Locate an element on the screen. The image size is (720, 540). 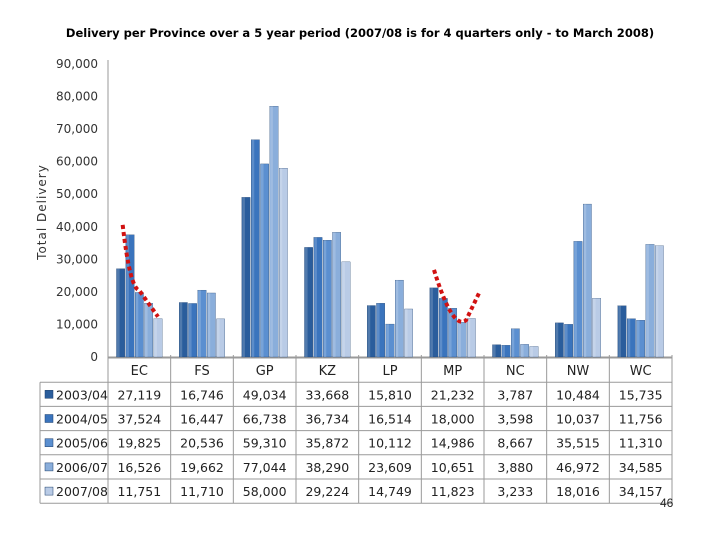
trend-annotation-mp is located at coordinates (457, 296).